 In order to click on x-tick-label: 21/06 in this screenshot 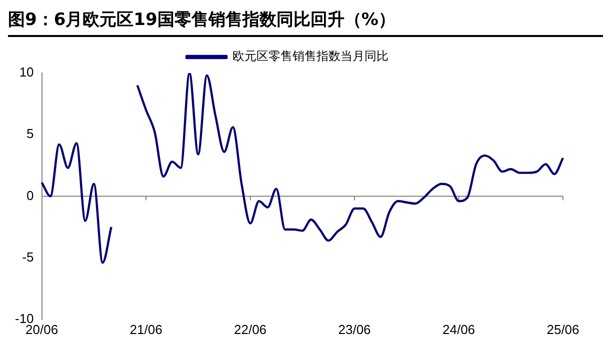, I will do `click(146, 329)`.